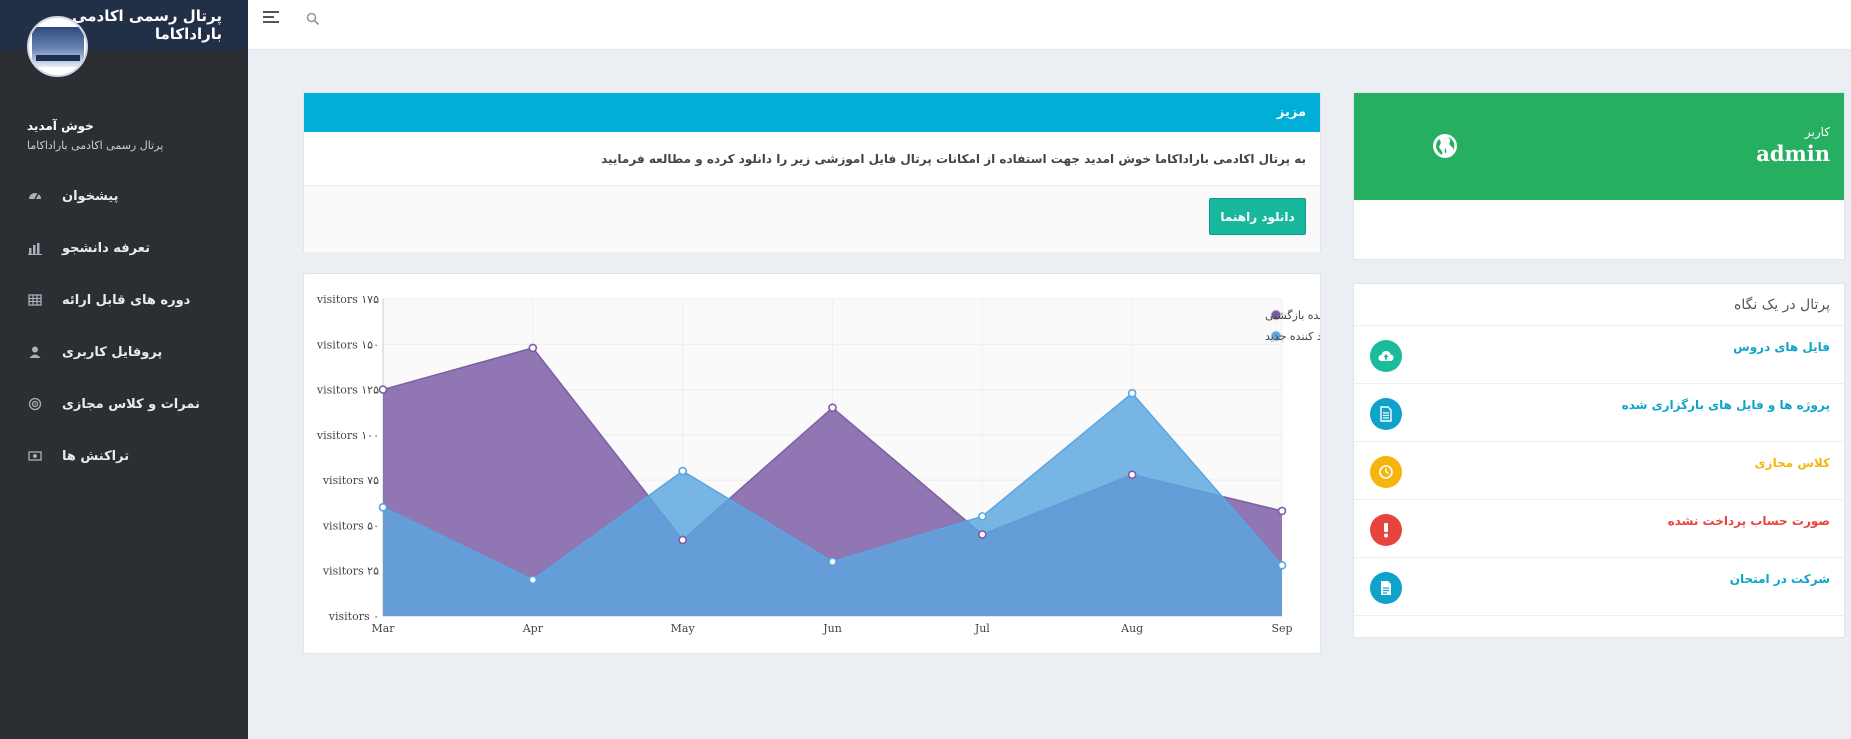  I want to click on y-tick-label: visitors ۱۰۰, so click(347, 435).